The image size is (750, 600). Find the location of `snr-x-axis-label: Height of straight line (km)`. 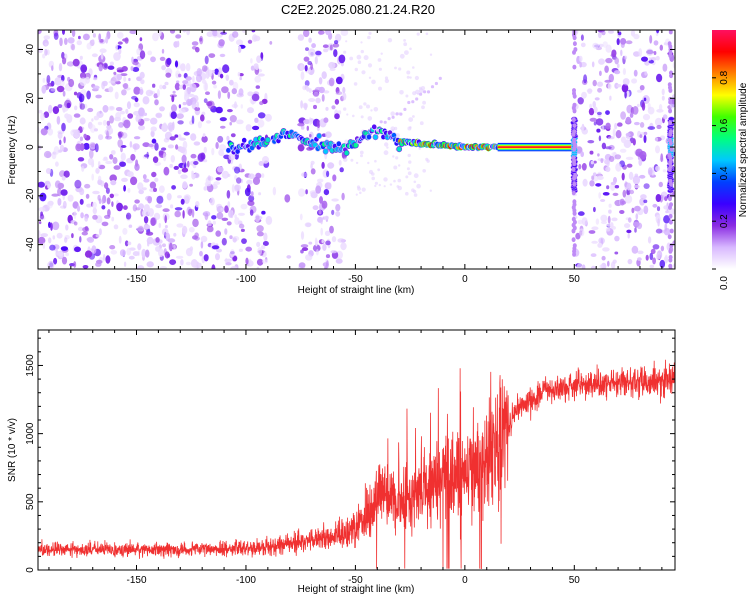

snr-x-axis-label: Height of straight line (km) is located at coordinates (356, 589).